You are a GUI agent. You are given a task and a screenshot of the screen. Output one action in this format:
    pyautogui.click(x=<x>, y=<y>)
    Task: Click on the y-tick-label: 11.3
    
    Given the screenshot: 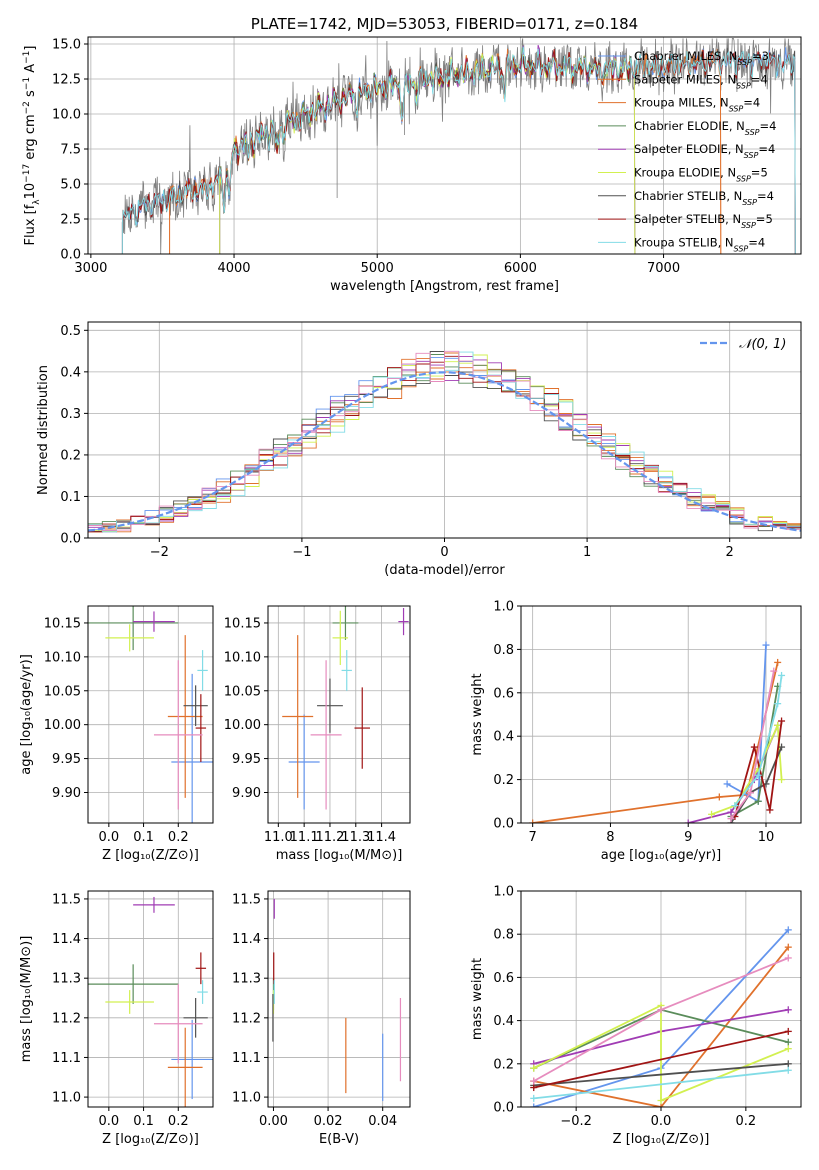 What is the action you would take?
    pyautogui.click(x=66, y=979)
    